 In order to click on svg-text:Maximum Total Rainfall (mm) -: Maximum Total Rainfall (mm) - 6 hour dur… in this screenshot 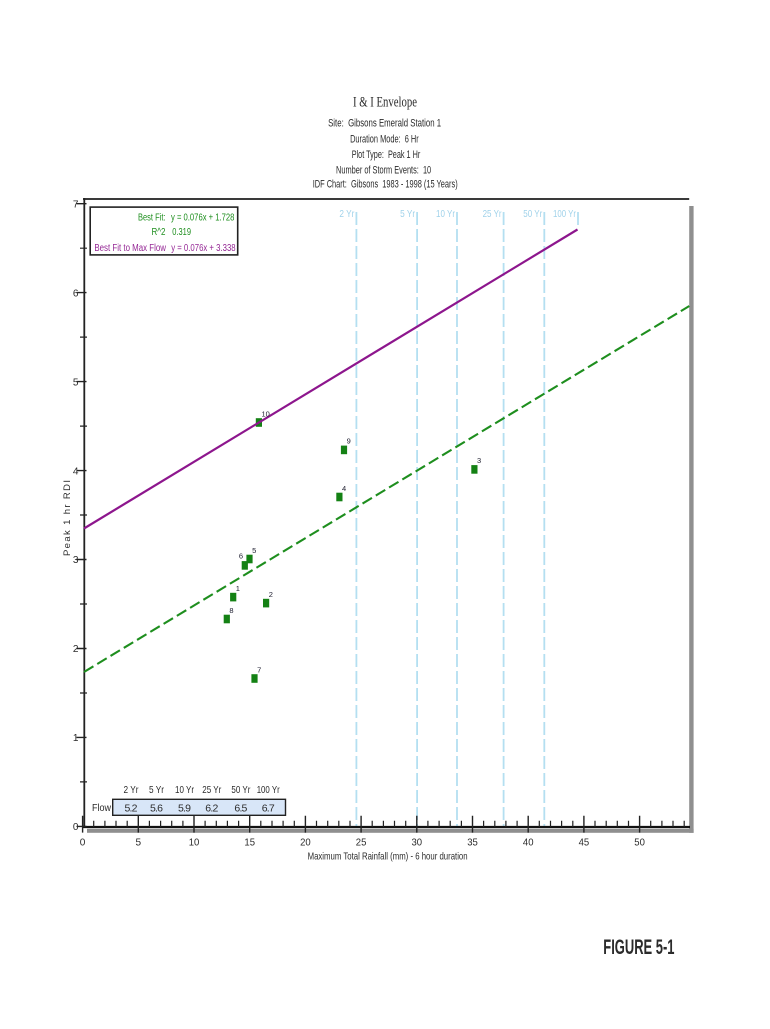, I will do `click(388, 857)`.